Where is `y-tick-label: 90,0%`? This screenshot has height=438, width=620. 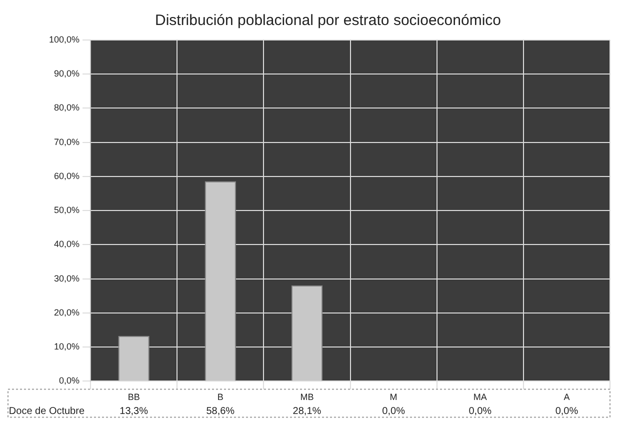 y-tick-label: 90,0% is located at coordinates (67, 73).